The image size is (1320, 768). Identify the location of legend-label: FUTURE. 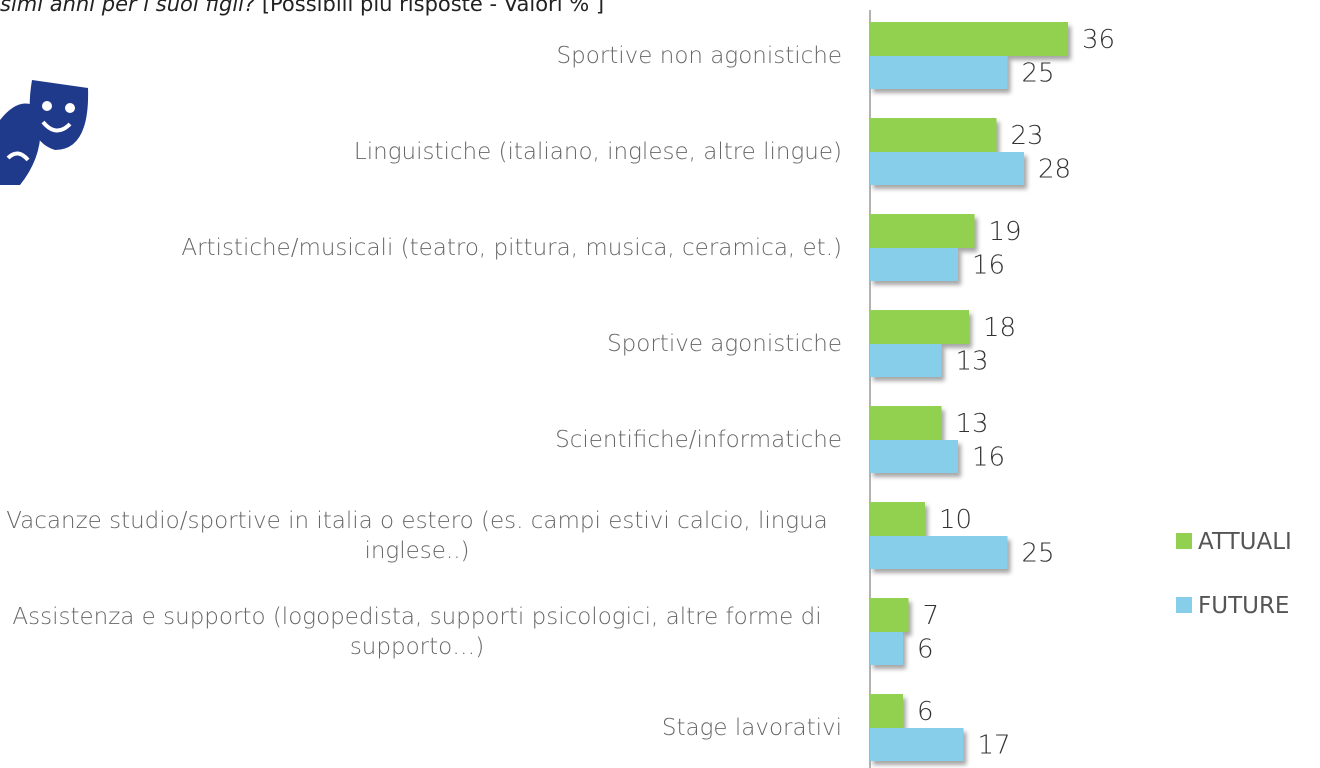
(1243, 606).